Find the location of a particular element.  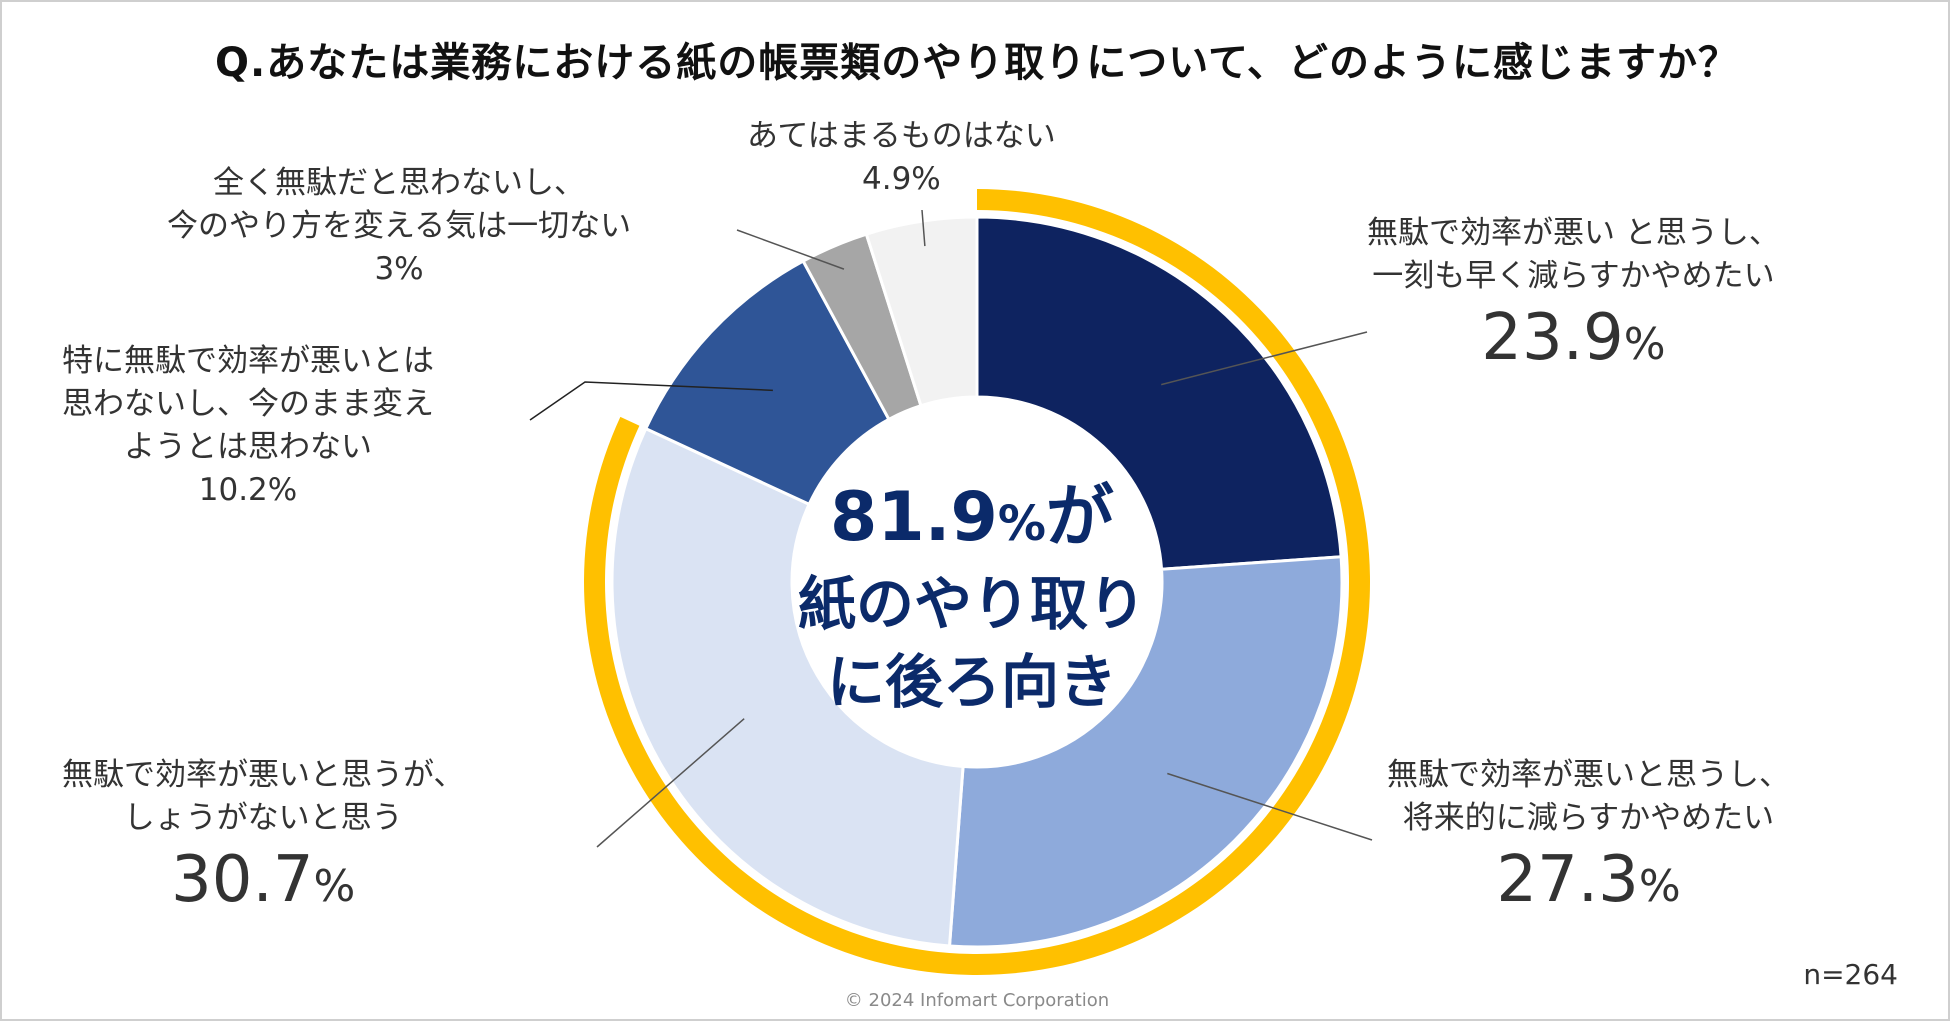

slice-label-3-num: 30.7 is located at coordinates (242, 880).